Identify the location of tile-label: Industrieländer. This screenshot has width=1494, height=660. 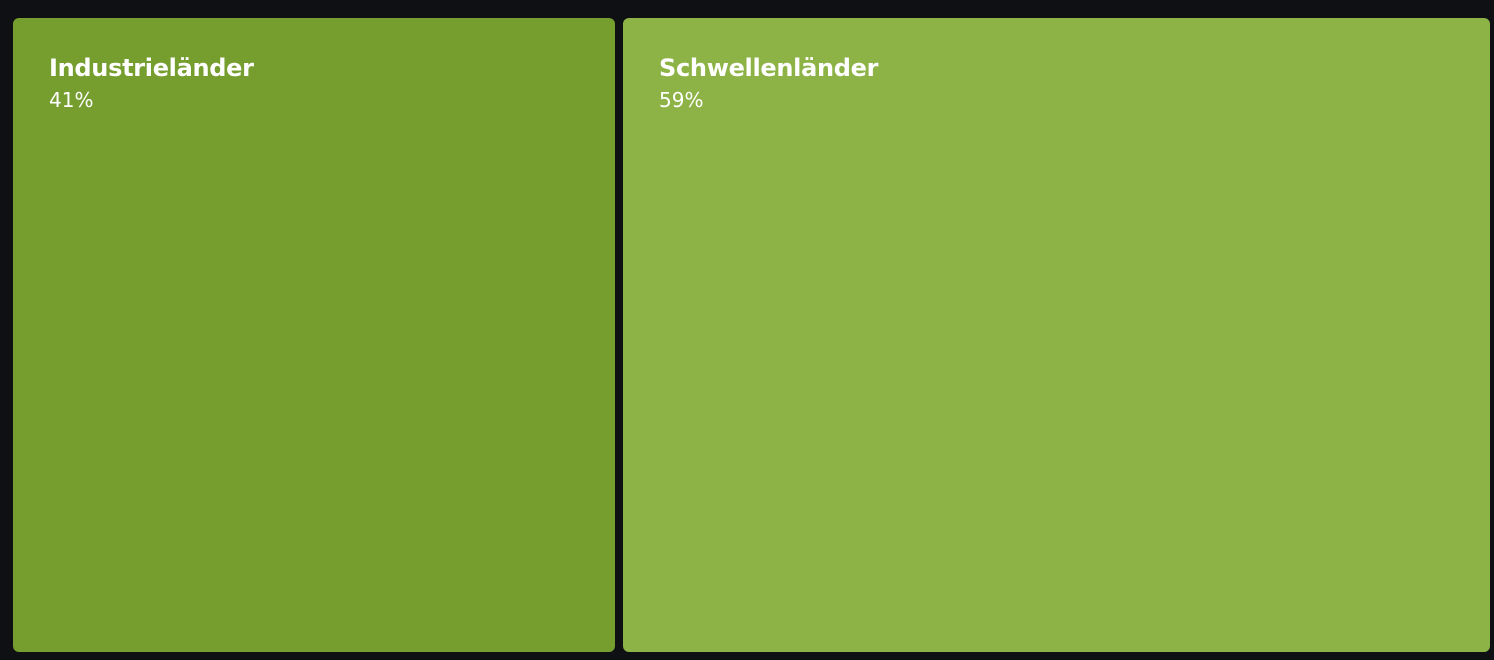
(151, 68).